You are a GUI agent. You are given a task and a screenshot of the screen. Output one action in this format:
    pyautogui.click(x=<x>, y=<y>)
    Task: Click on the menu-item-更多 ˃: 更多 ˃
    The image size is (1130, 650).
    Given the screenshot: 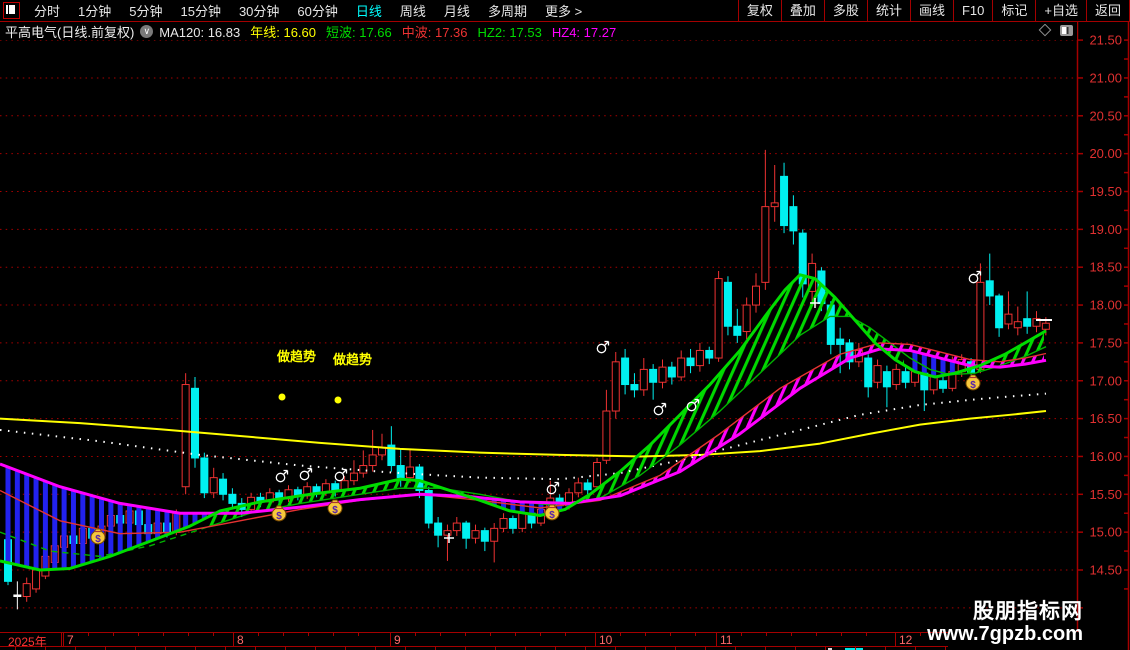 What is the action you would take?
    pyautogui.click(x=563, y=11)
    